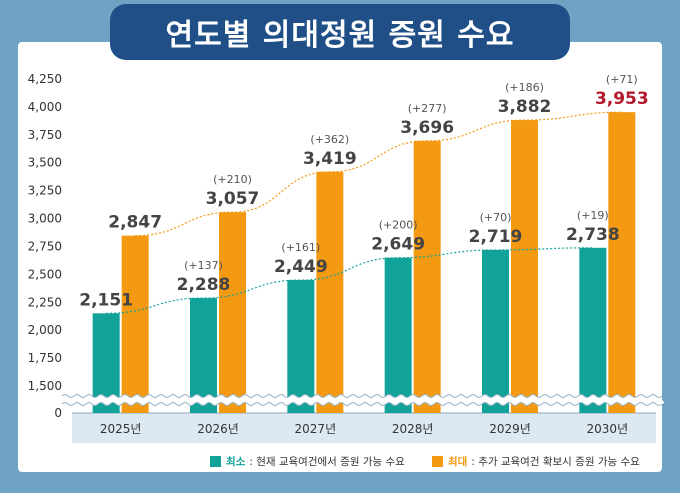 The height and width of the screenshot is (493, 680). Describe the element at coordinates (232, 179) in the screenshot. I see `delta-label-max: (+210)` at that location.